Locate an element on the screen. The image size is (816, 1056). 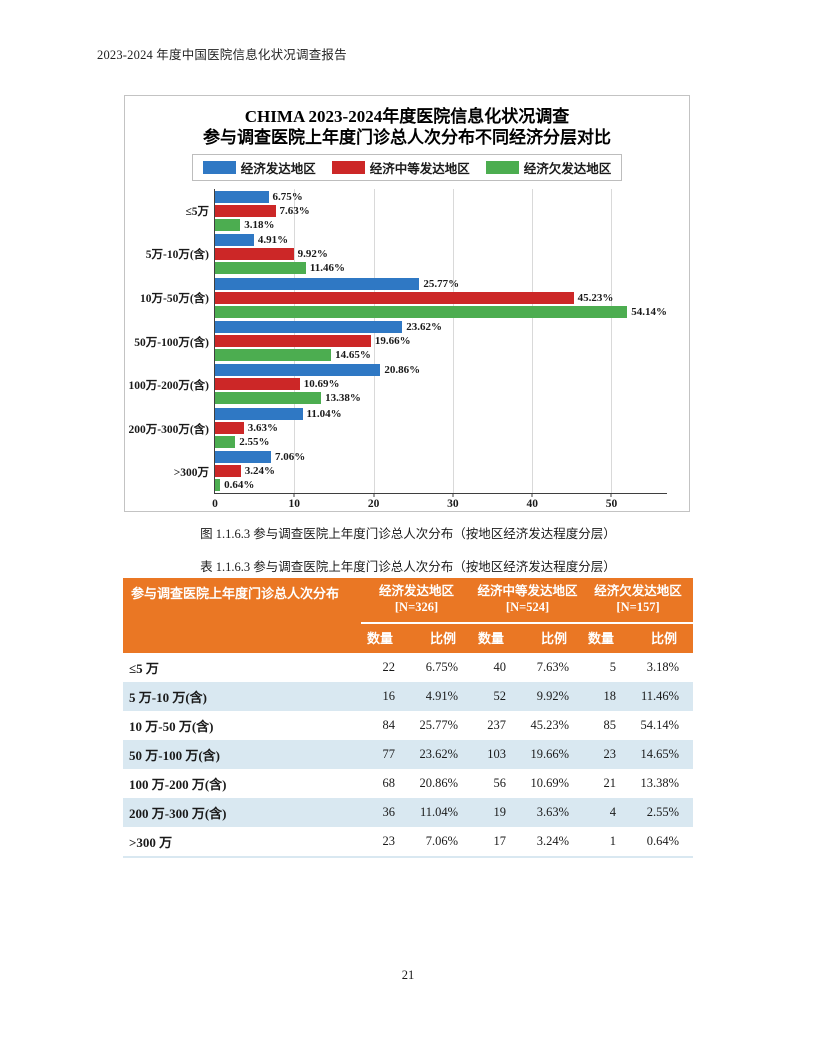
cell-value: 19 is located at coordinates (500, 811).